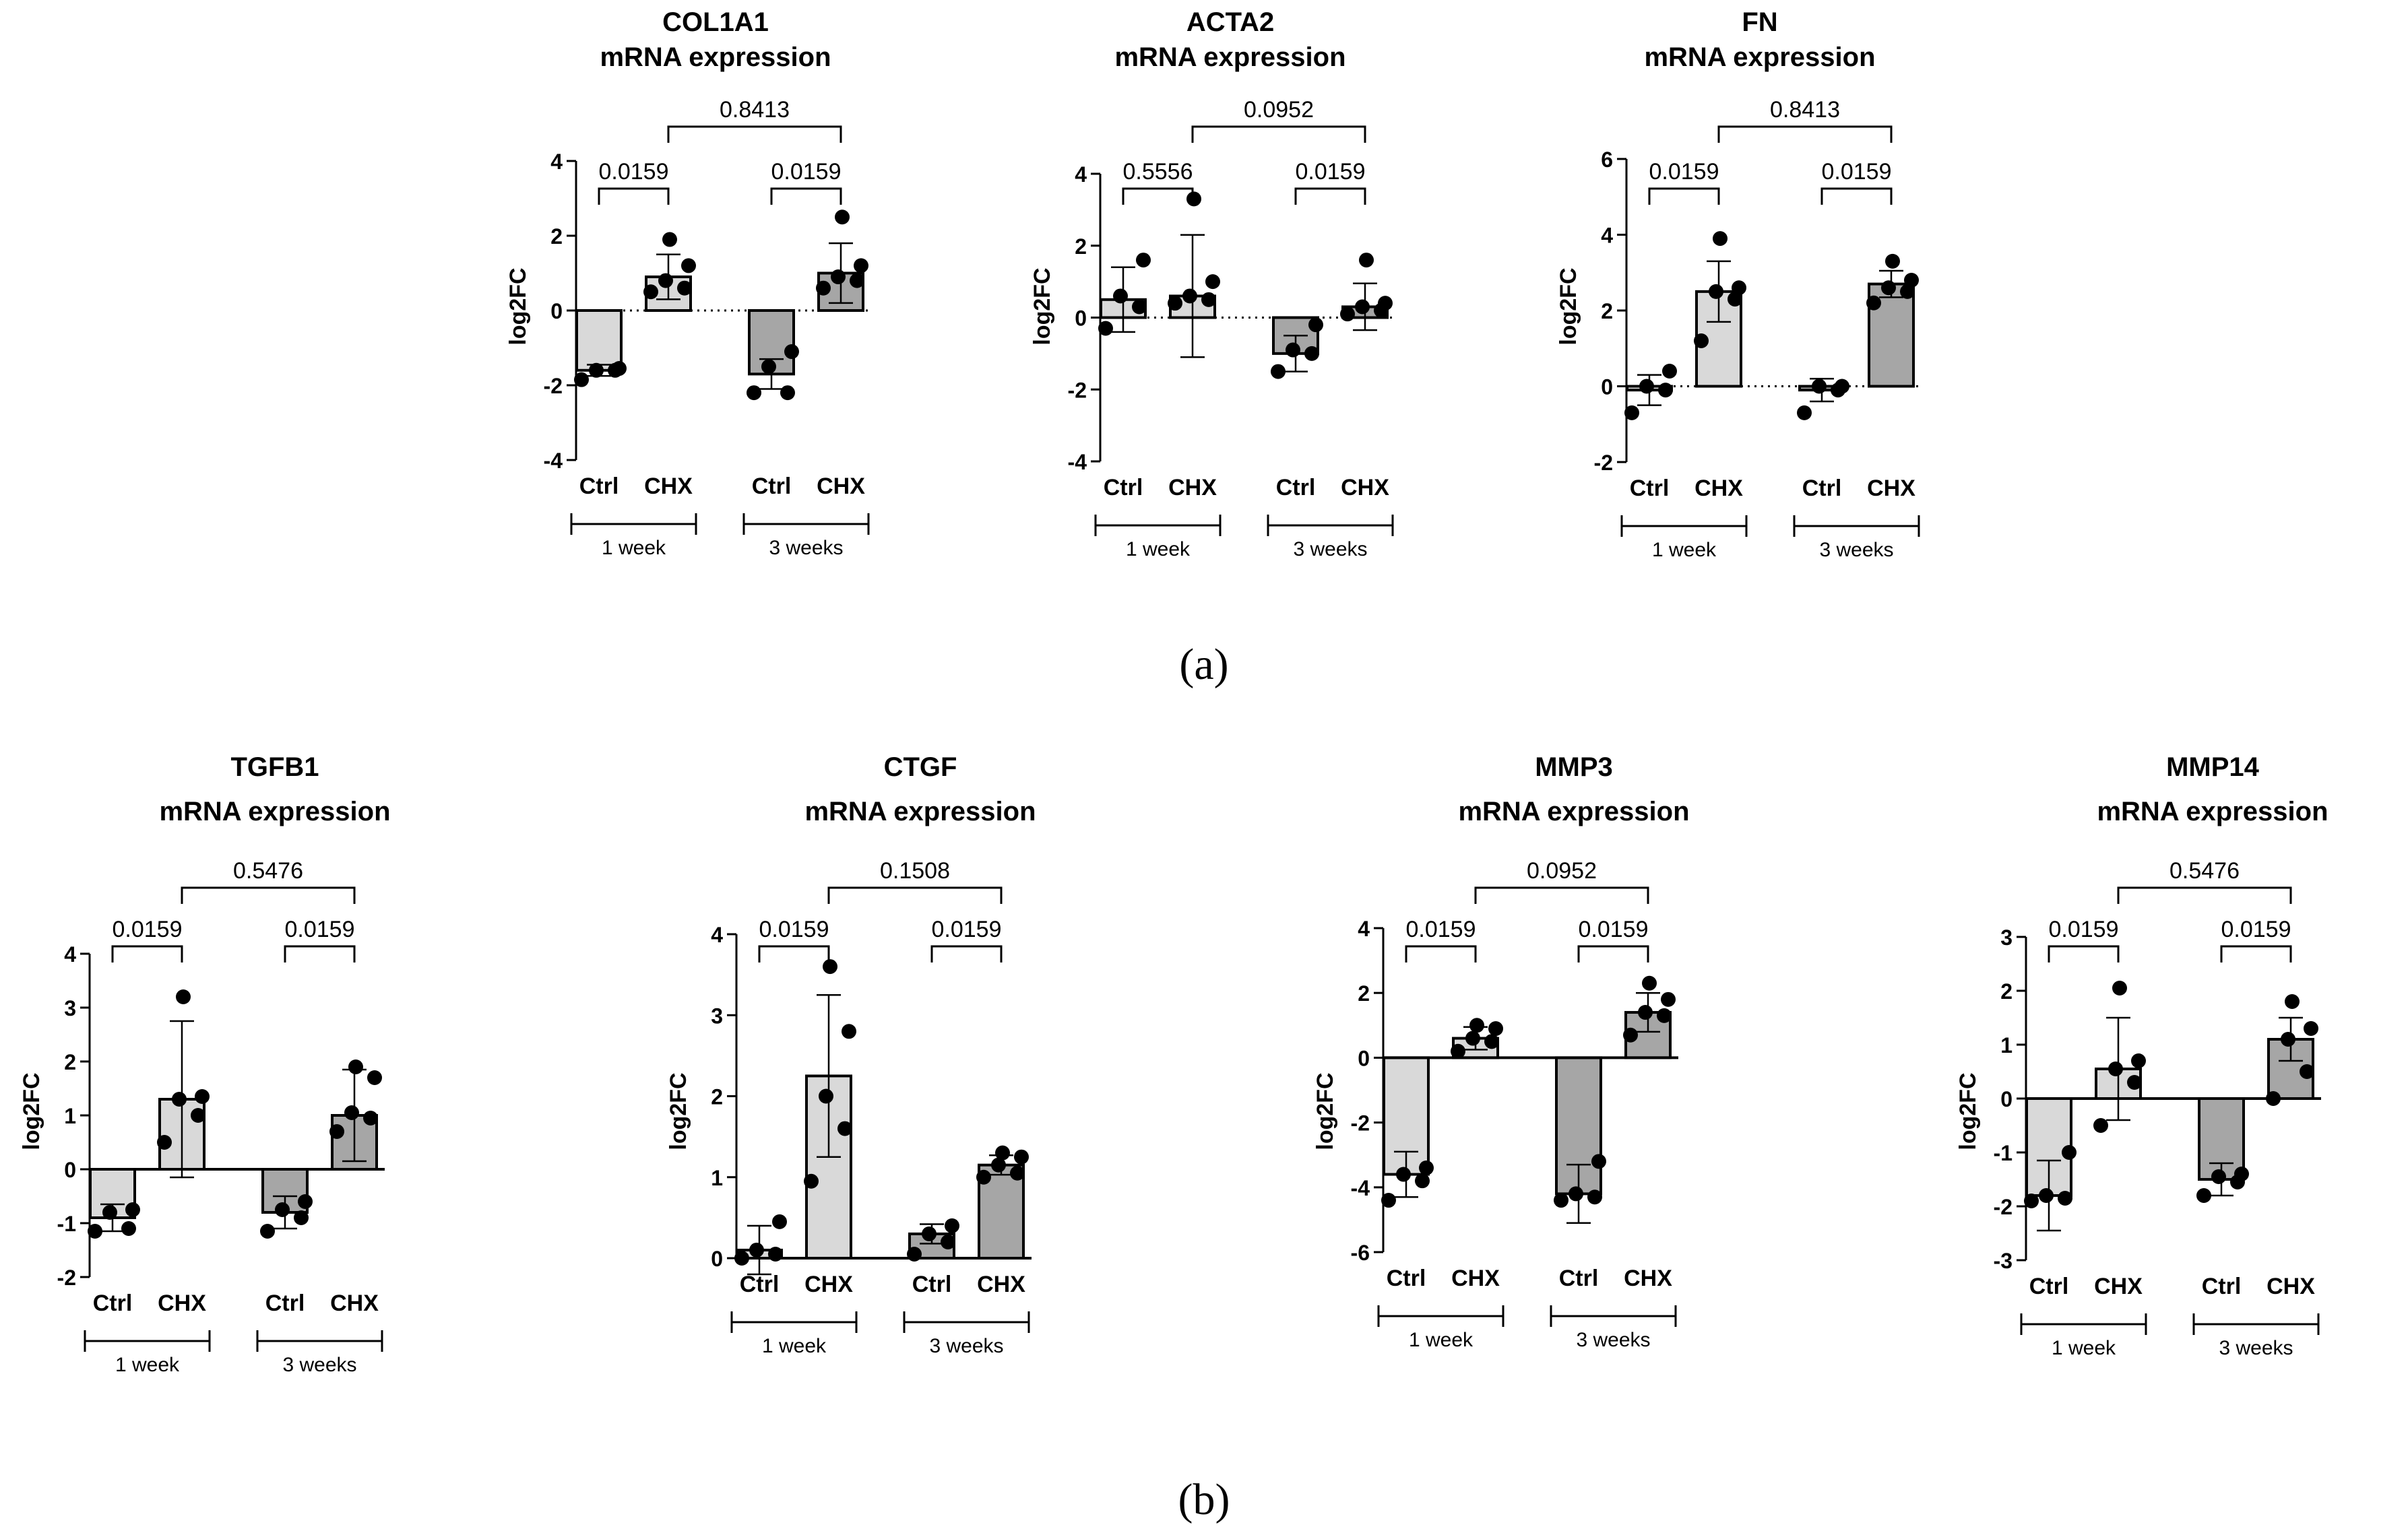  What do you see at coordinates (1719, 488) in the screenshot?
I see `chart-fn-x-category-label: CHX` at bounding box center [1719, 488].